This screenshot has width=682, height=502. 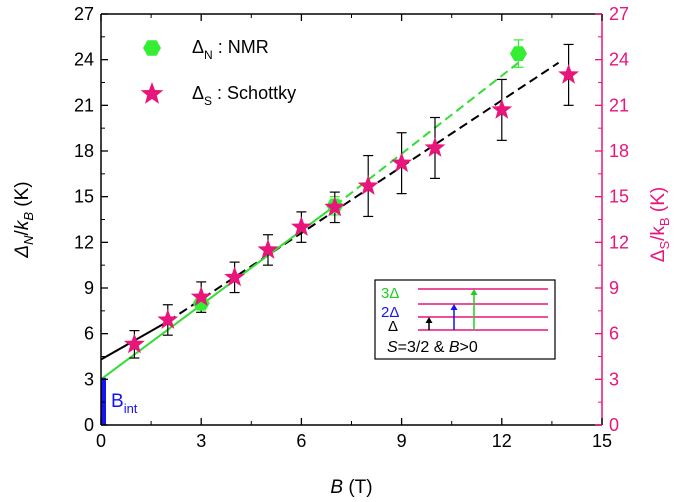 I want to click on x-tick-label-3: 3, so click(x=201, y=441).